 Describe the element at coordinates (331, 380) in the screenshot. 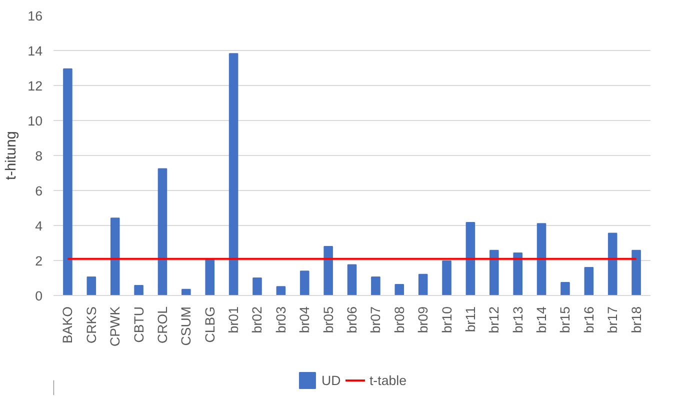

I see `legend-label: UD` at that location.